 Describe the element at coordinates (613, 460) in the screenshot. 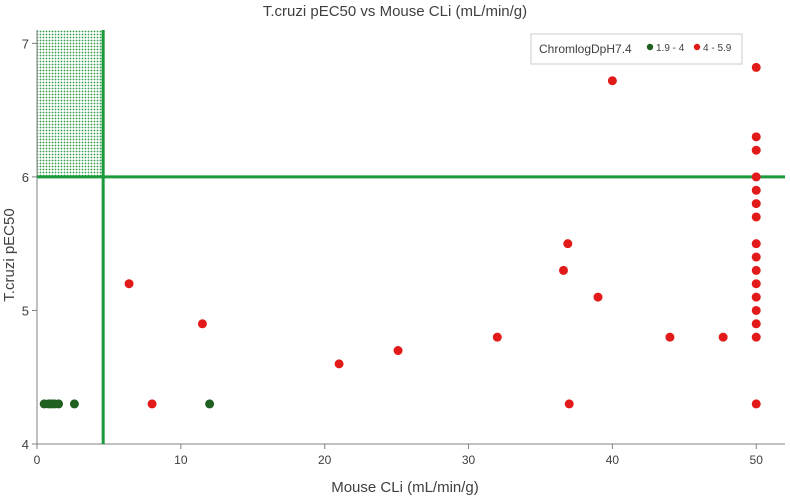

I see `x-tick-label: 40` at that location.